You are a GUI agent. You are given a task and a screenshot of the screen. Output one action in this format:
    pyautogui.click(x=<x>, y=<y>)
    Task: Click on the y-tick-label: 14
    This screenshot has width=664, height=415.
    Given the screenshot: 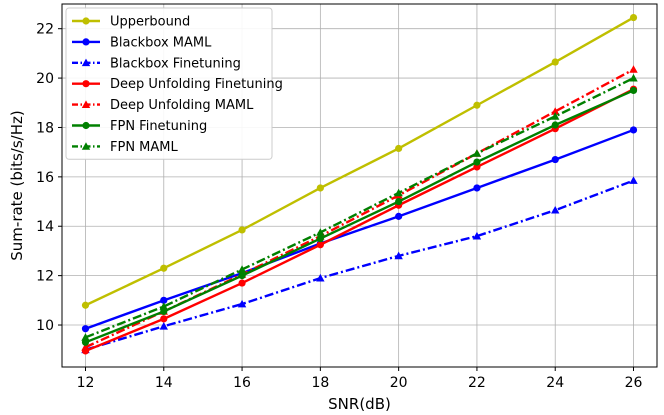 What is the action you would take?
    pyautogui.click(x=45, y=227)
    